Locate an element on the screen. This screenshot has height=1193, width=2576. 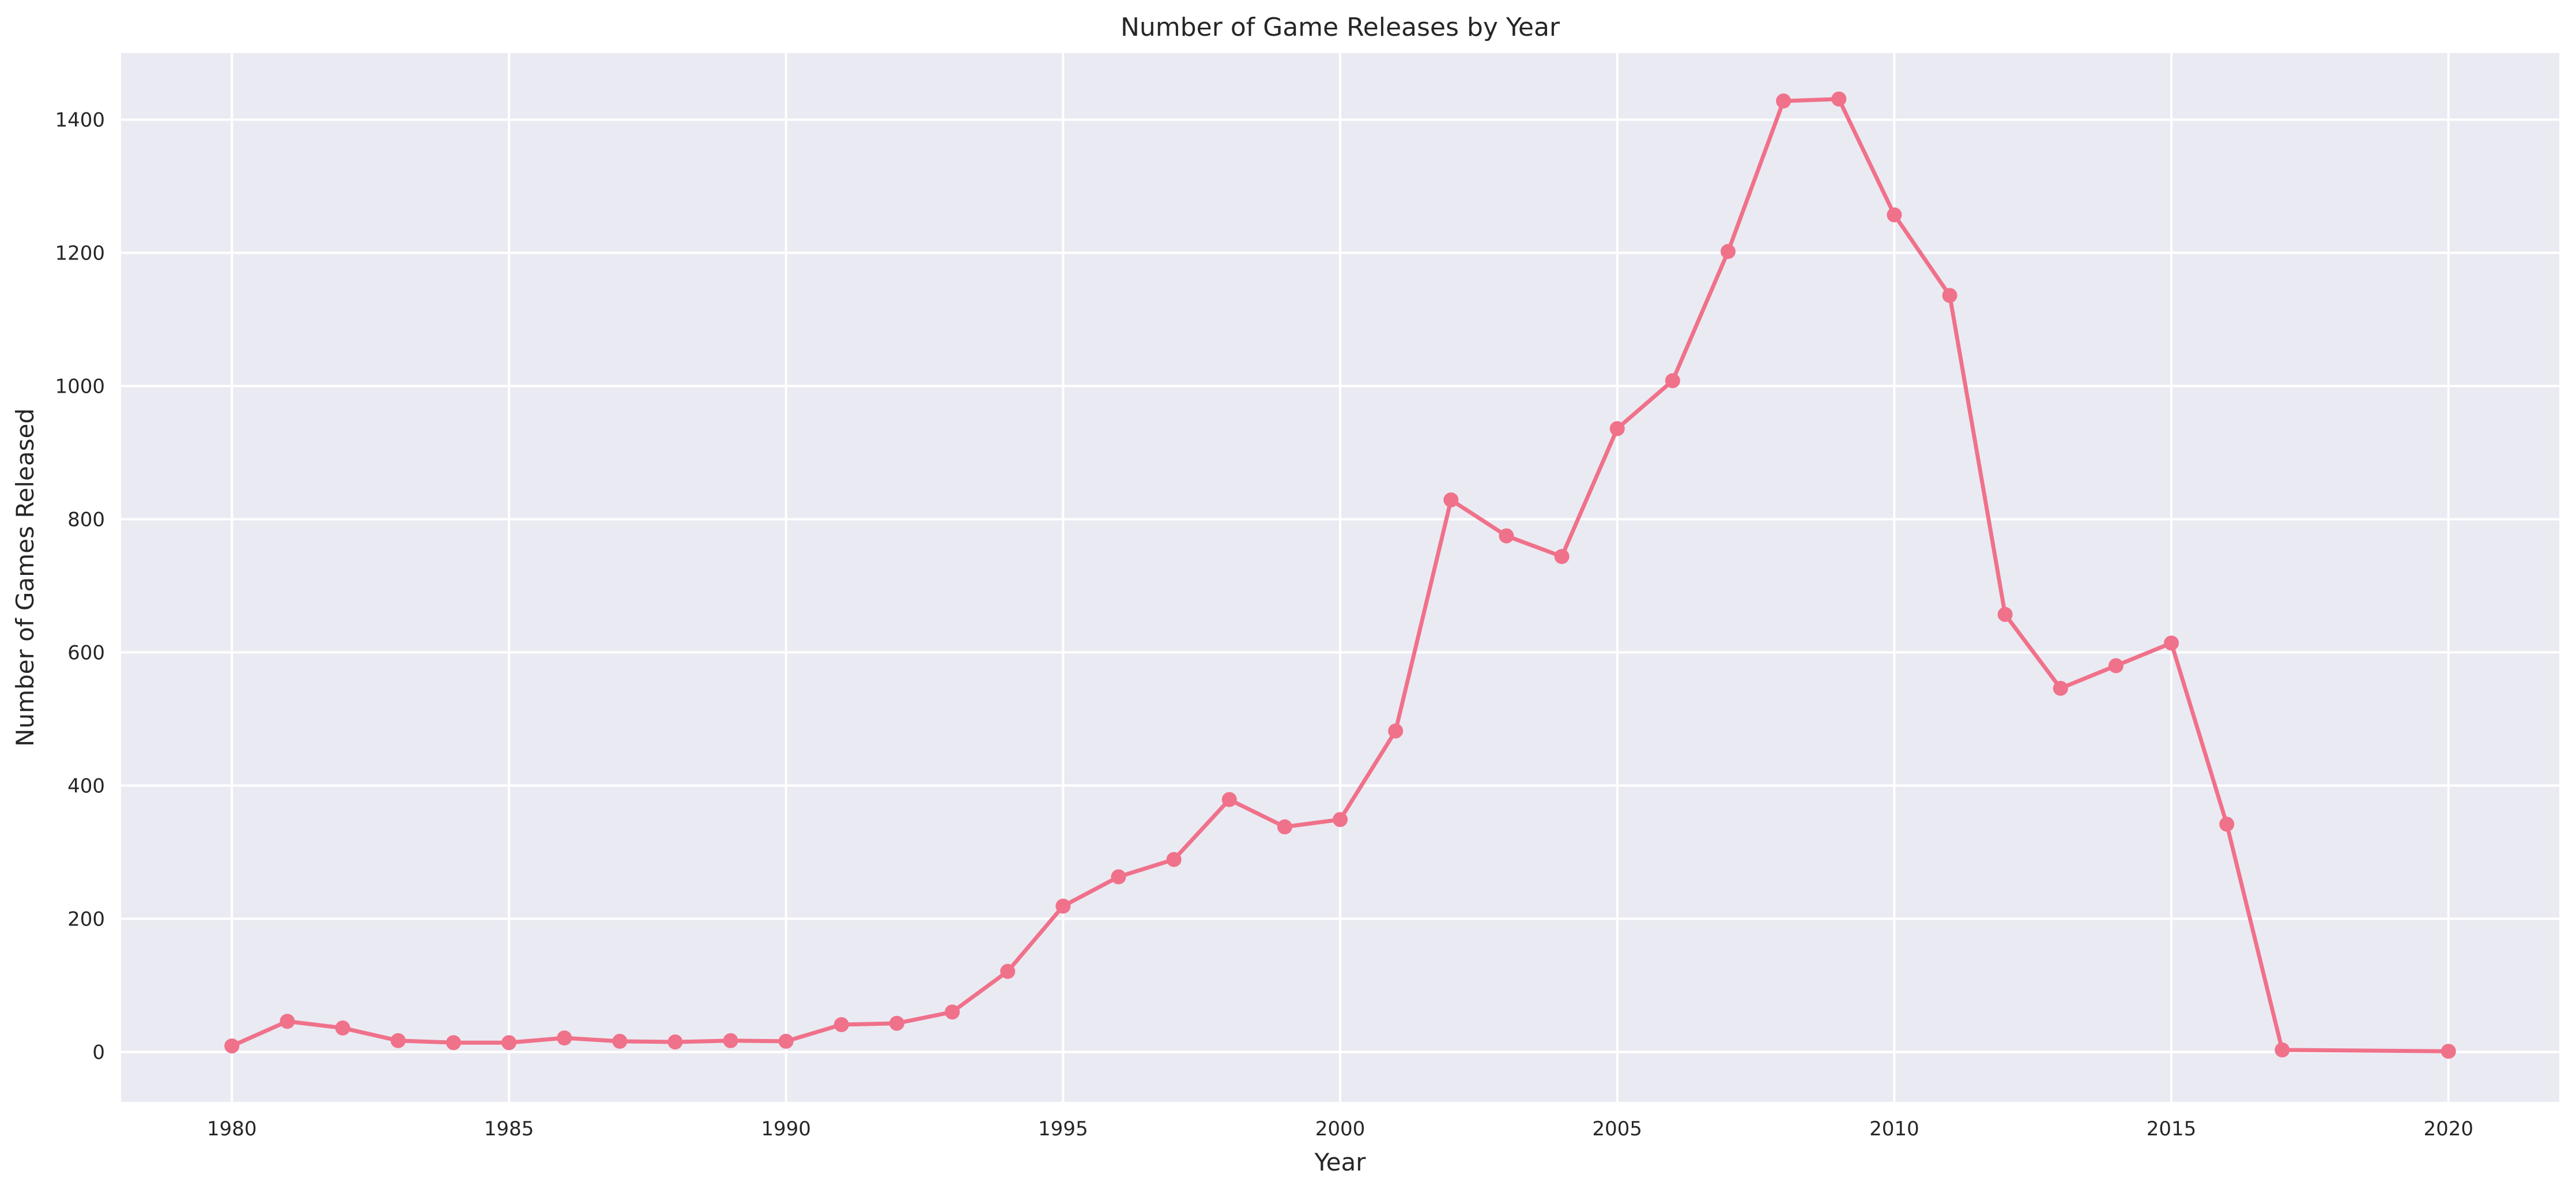
x-tick-label: 2015 is located at coordinates (2172, 1129).